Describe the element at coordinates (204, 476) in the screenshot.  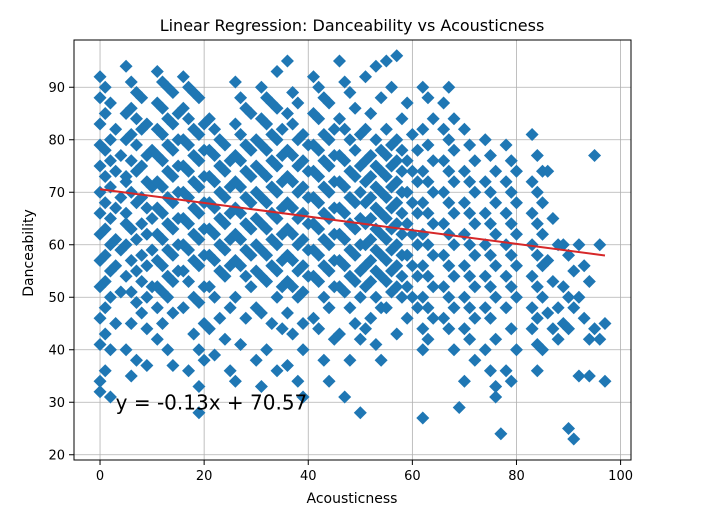
I see `x-tick-label: 20` at that location.